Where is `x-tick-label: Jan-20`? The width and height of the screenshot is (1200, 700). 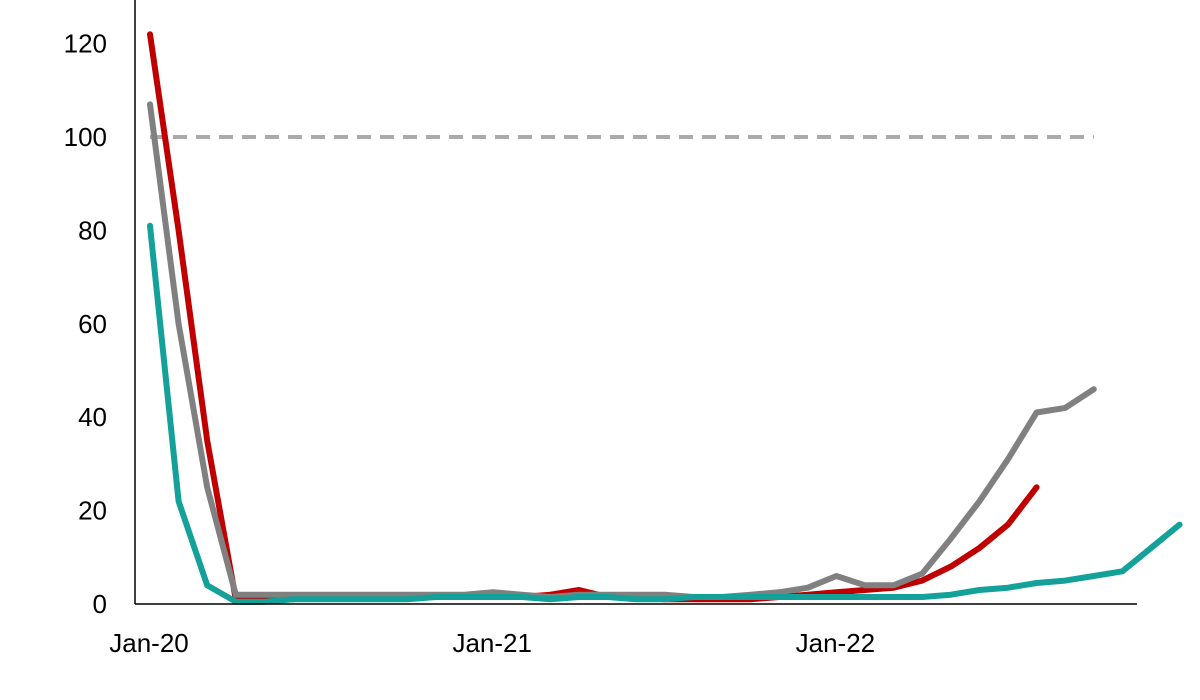 x-tick-label: Jan-20 is located at coordinates (149, 643).